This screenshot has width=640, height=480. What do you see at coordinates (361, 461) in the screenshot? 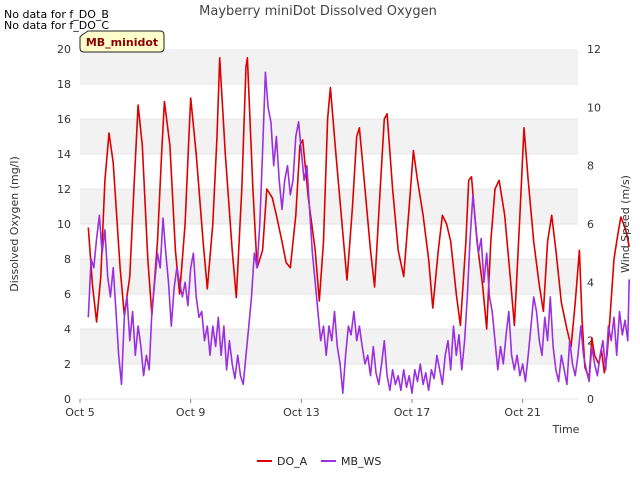
I see `legend-label-mb-ws: MB_WS` at bounding box center [361, 461].